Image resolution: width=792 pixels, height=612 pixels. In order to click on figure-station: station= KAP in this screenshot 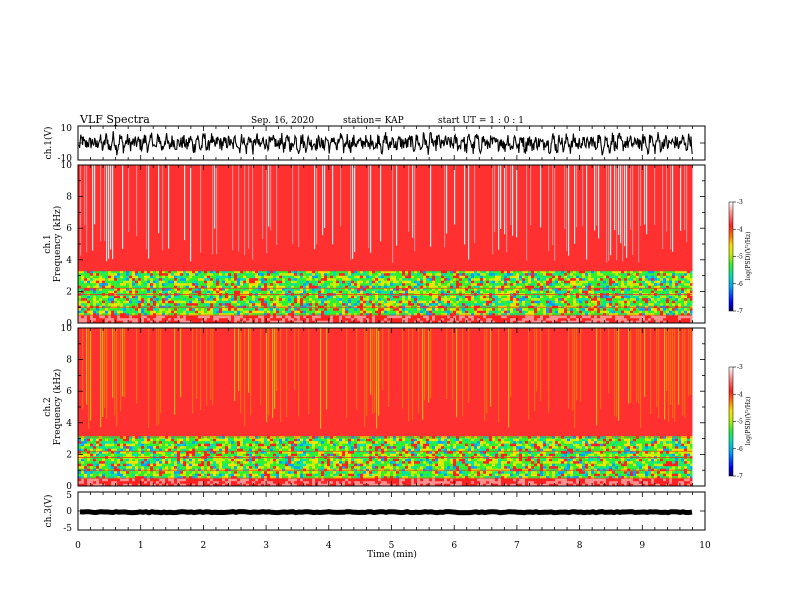, I will do `click(373, 121)`.